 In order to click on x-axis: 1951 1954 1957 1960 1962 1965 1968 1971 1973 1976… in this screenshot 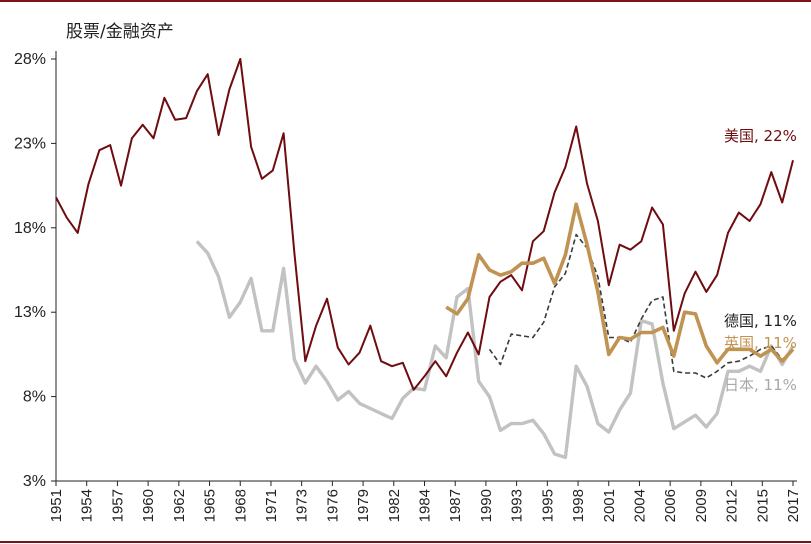, I will do `click(425, 501)`.